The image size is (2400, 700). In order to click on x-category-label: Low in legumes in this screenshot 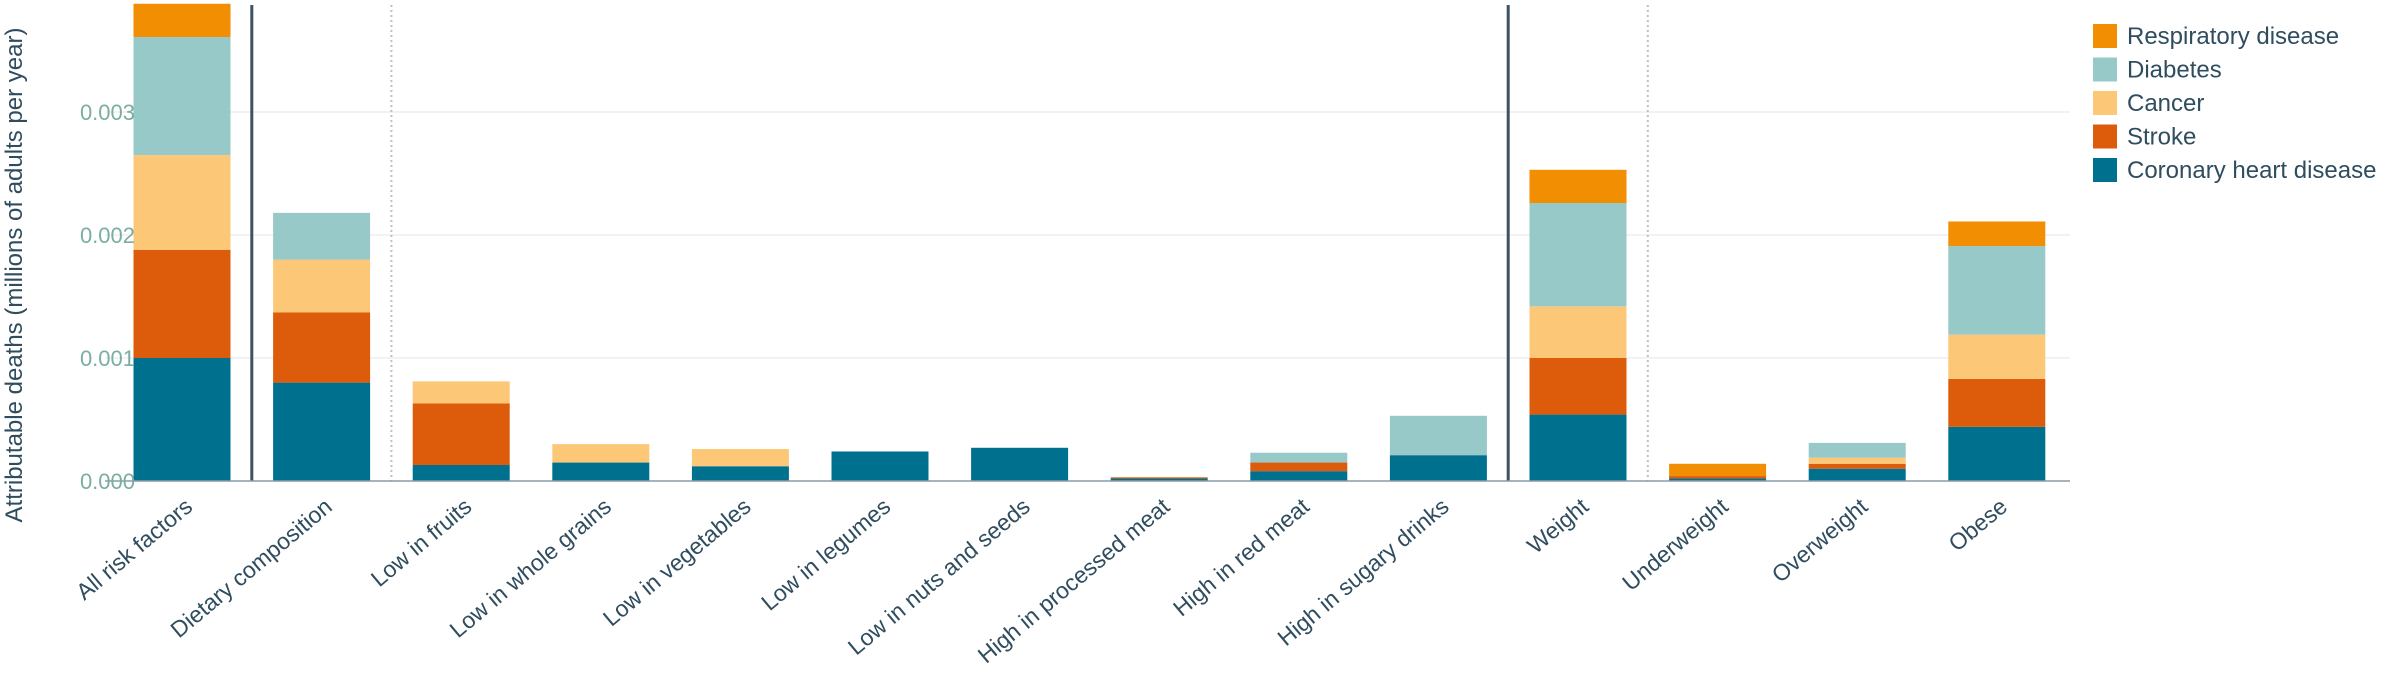, I will do `click(825, 554)`.